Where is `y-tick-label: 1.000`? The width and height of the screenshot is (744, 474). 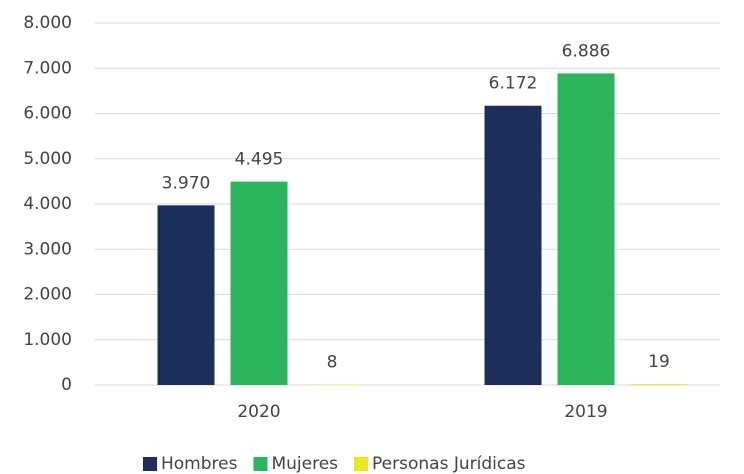
y-tick-label: 1.000 is located at coordinates (47, 340).